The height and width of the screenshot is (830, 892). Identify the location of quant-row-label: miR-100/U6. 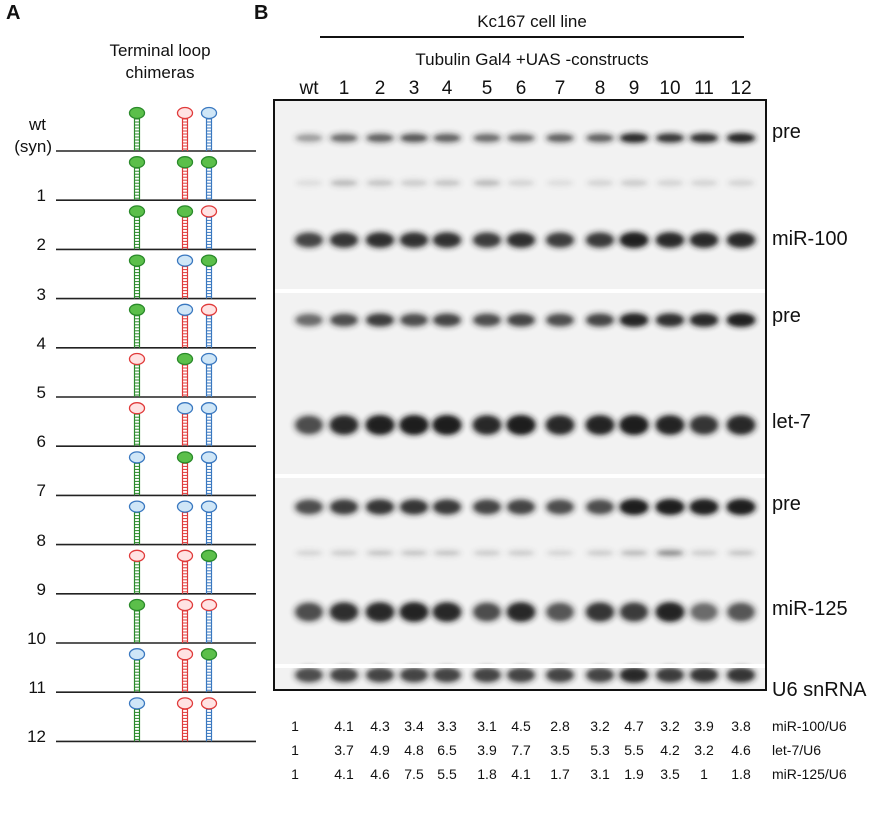
(809, 726).